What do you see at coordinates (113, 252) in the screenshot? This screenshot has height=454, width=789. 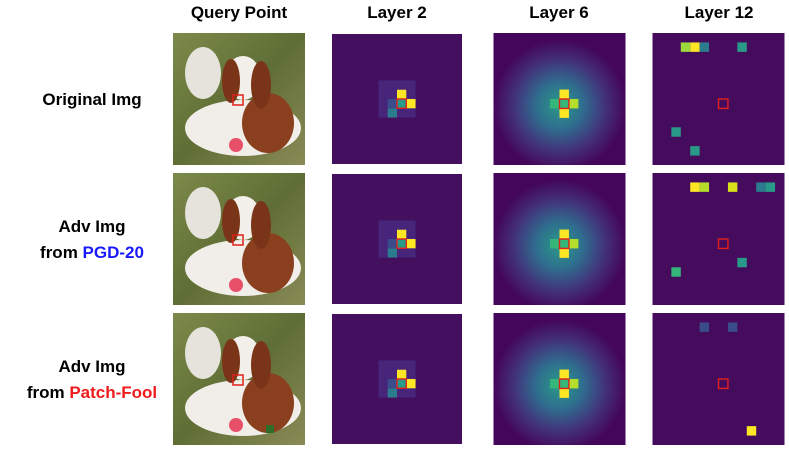 I see `attack-name: PGD-20` at bounding box center [113, 252].